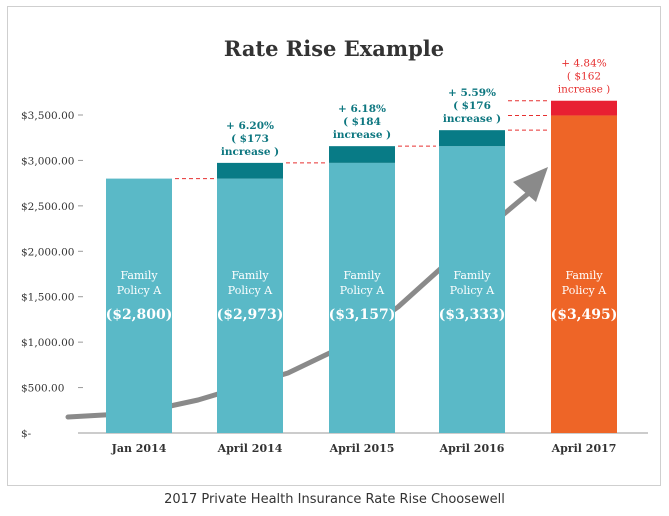 The image size is (669, 516). Describe the element at coordinates (584, 315) in the screenshot. I see `bar-price-label: ($3,495)` at that location.